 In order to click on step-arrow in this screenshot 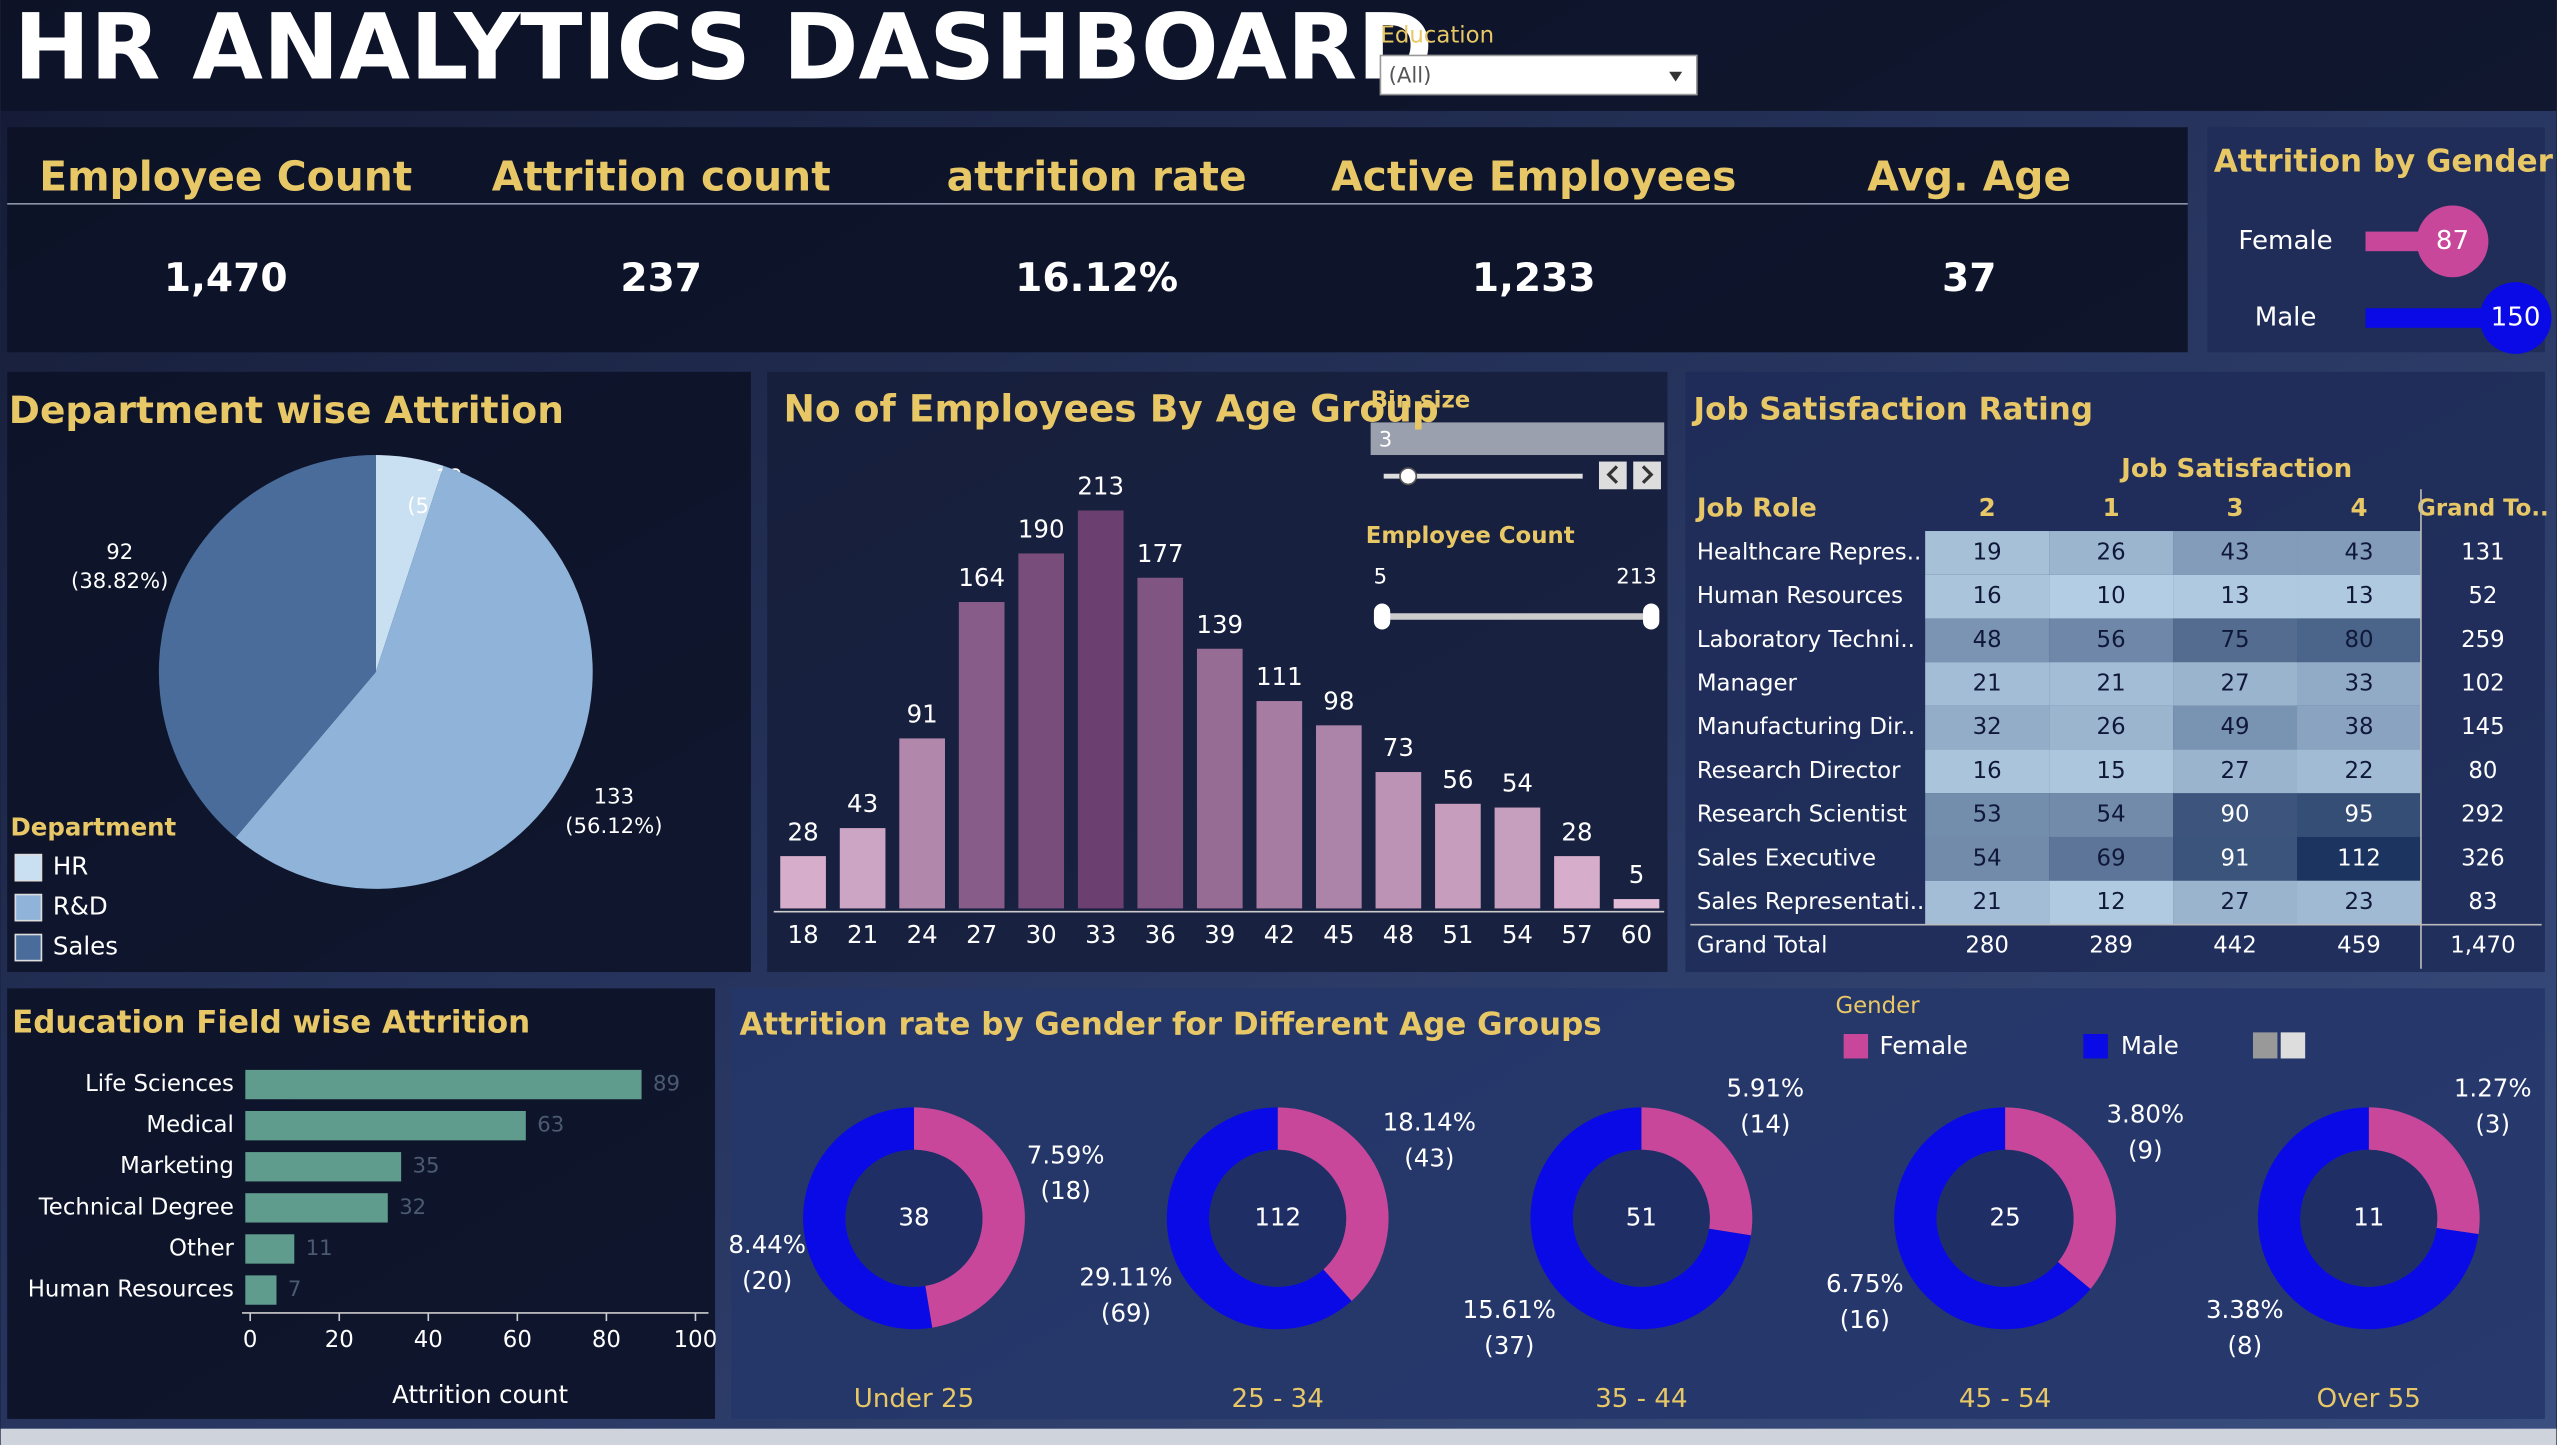, I will do `click(1612, 474)`.